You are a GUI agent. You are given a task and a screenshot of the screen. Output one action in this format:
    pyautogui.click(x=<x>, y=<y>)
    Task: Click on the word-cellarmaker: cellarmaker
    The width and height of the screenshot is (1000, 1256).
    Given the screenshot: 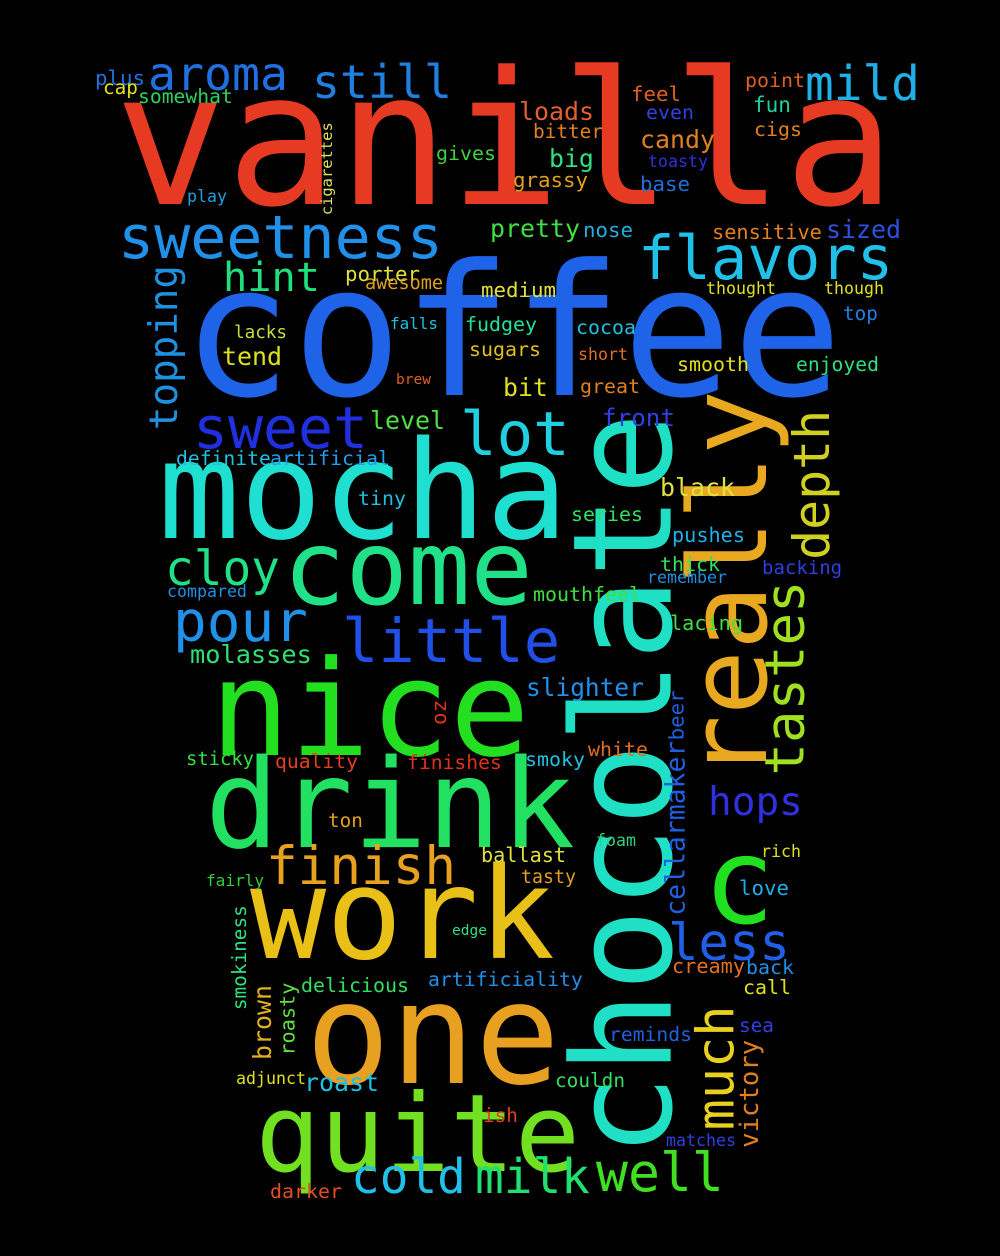 What is the action you would take?
    pyautogui.click(x=676, y=828)
    